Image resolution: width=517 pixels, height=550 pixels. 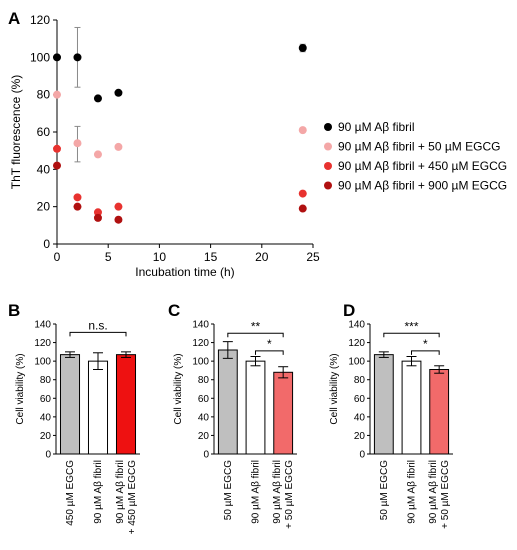 I want to click on a-x-tick-label: 15, so click(x=211, y=257).